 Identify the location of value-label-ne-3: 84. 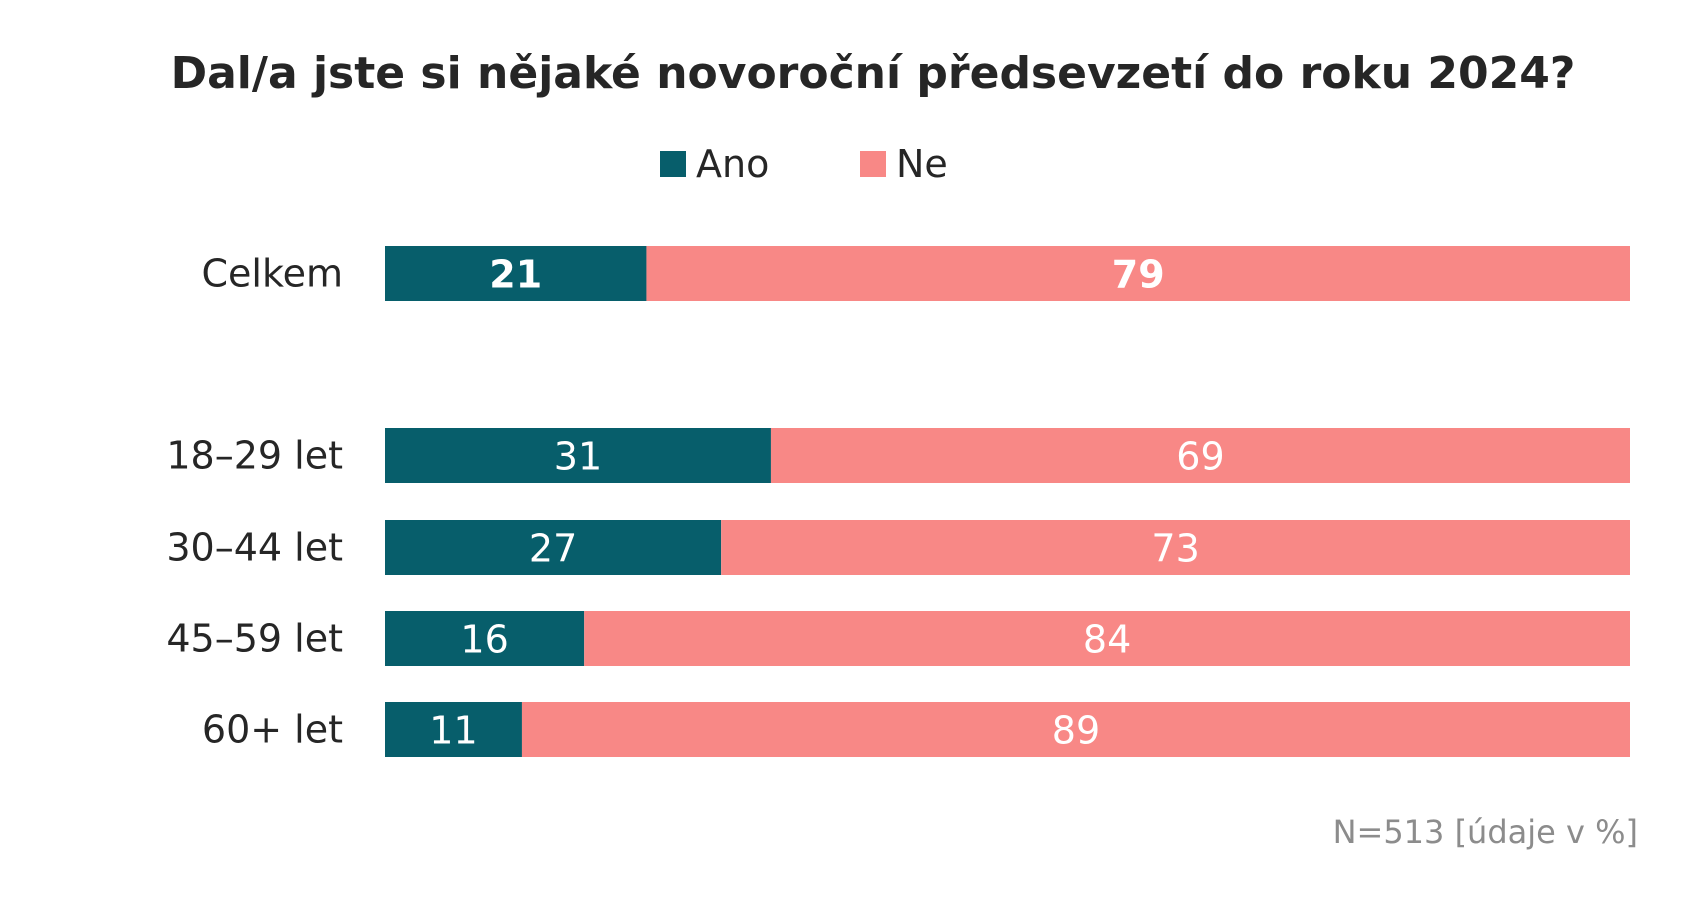
(1107, 640).